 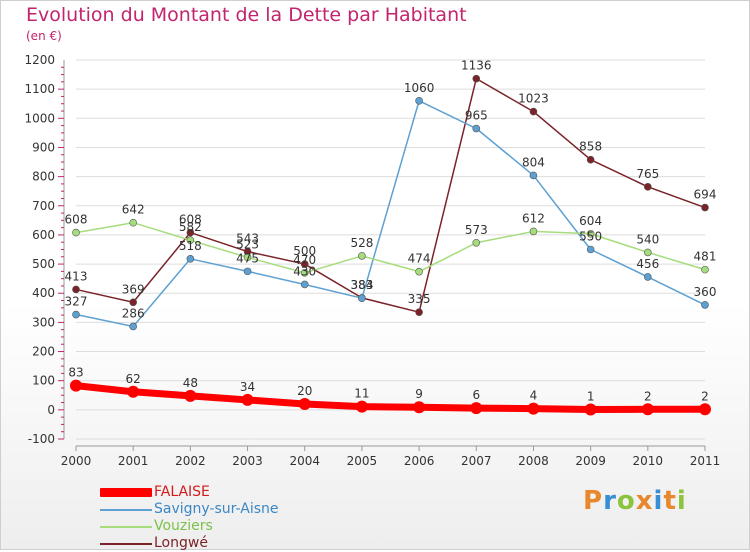 What do you see at coordinates (230, 509) in the screenshot?
I see `legend-item: Savigny-sur-Aisne` at bounding box center [230, 509].